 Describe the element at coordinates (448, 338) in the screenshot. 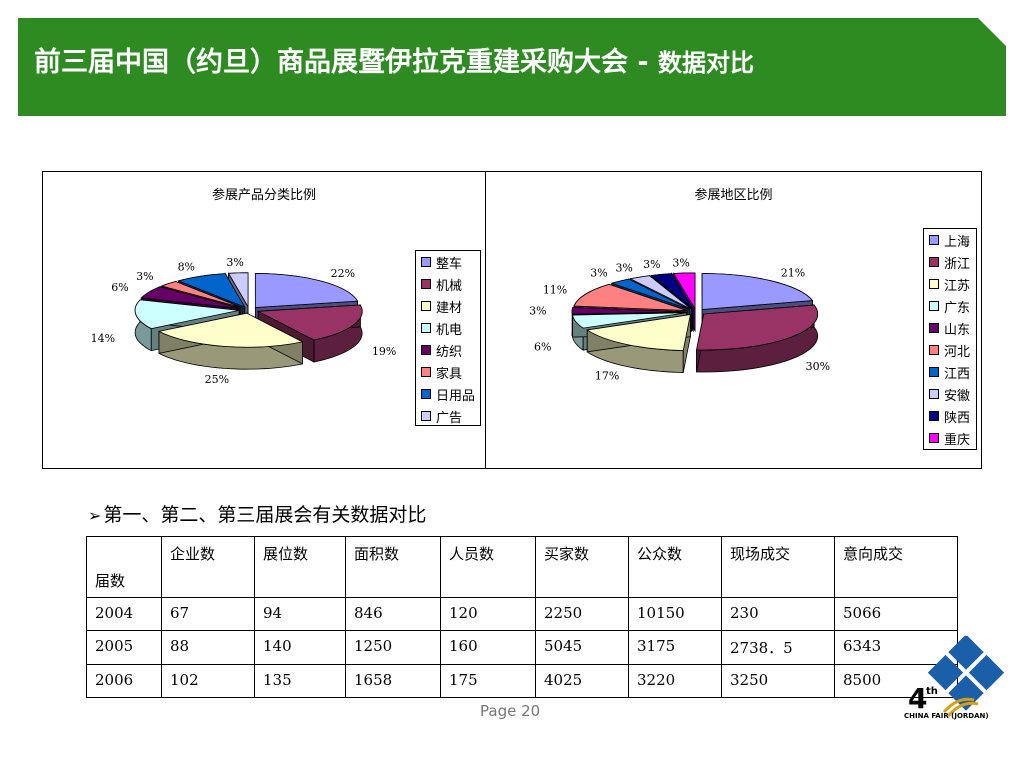

I see `chart-legend: 整车 机械 建材 机电 纺织 家具 日用品 广告` at that location.